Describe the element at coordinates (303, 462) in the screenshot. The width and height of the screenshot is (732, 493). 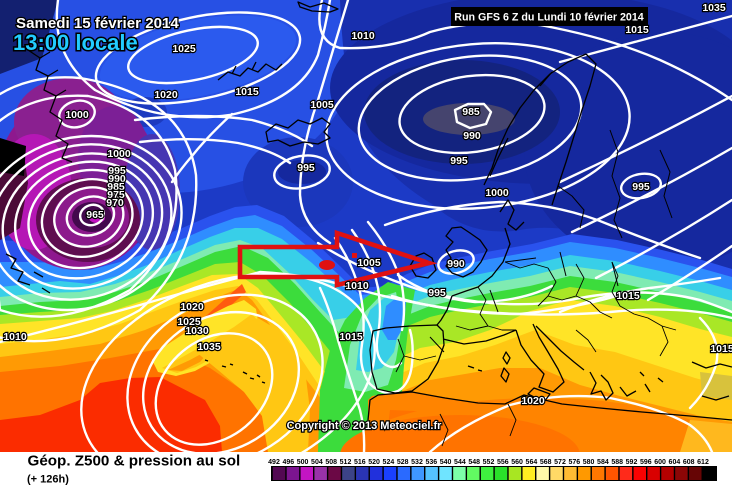
I see `svg-text: 500` at that location.